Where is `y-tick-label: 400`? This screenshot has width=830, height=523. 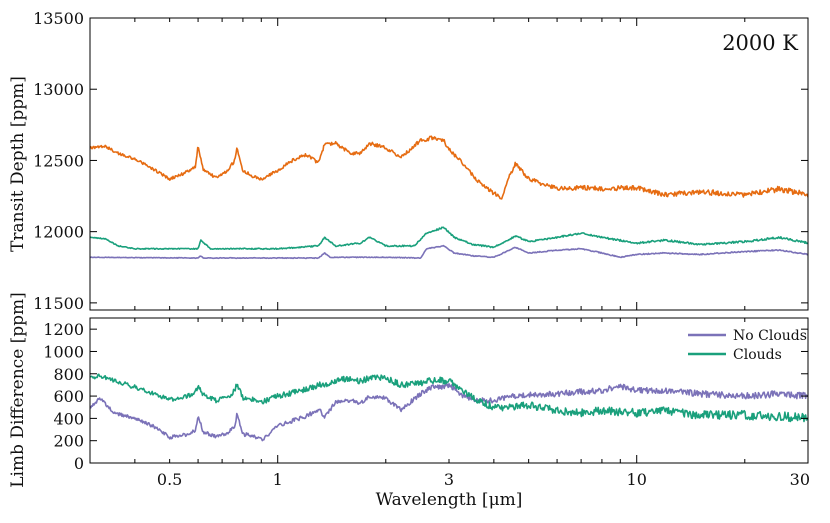 y-tick-label: 400 is located at coordinates (68, 418).